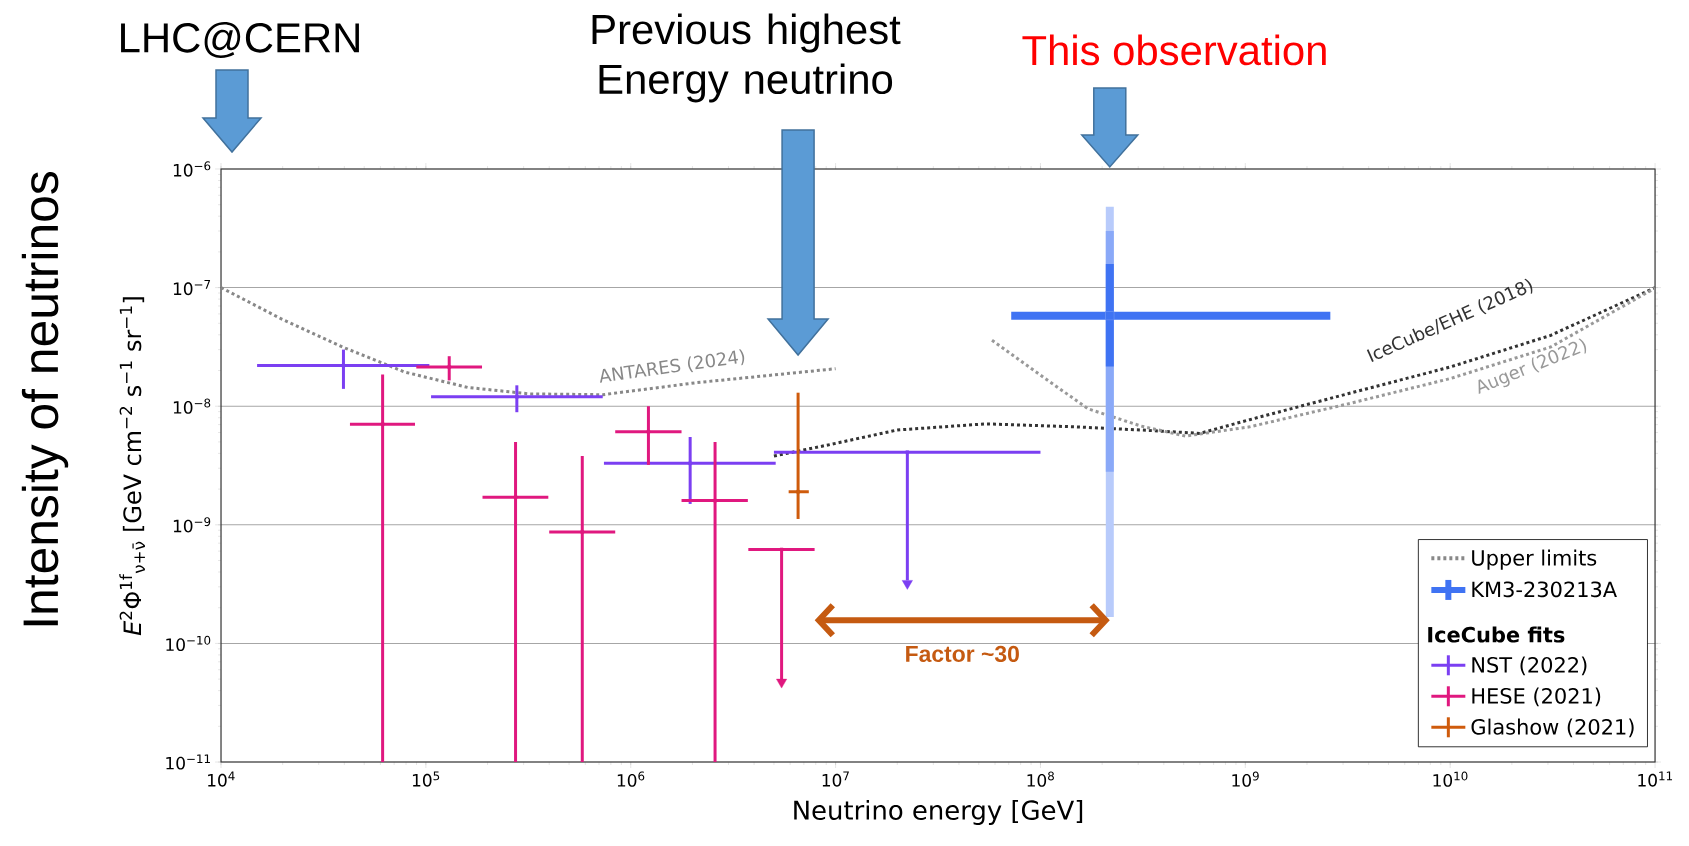  I want to click on x-tick-label: 10$^{9}$, so click(1245, 779).